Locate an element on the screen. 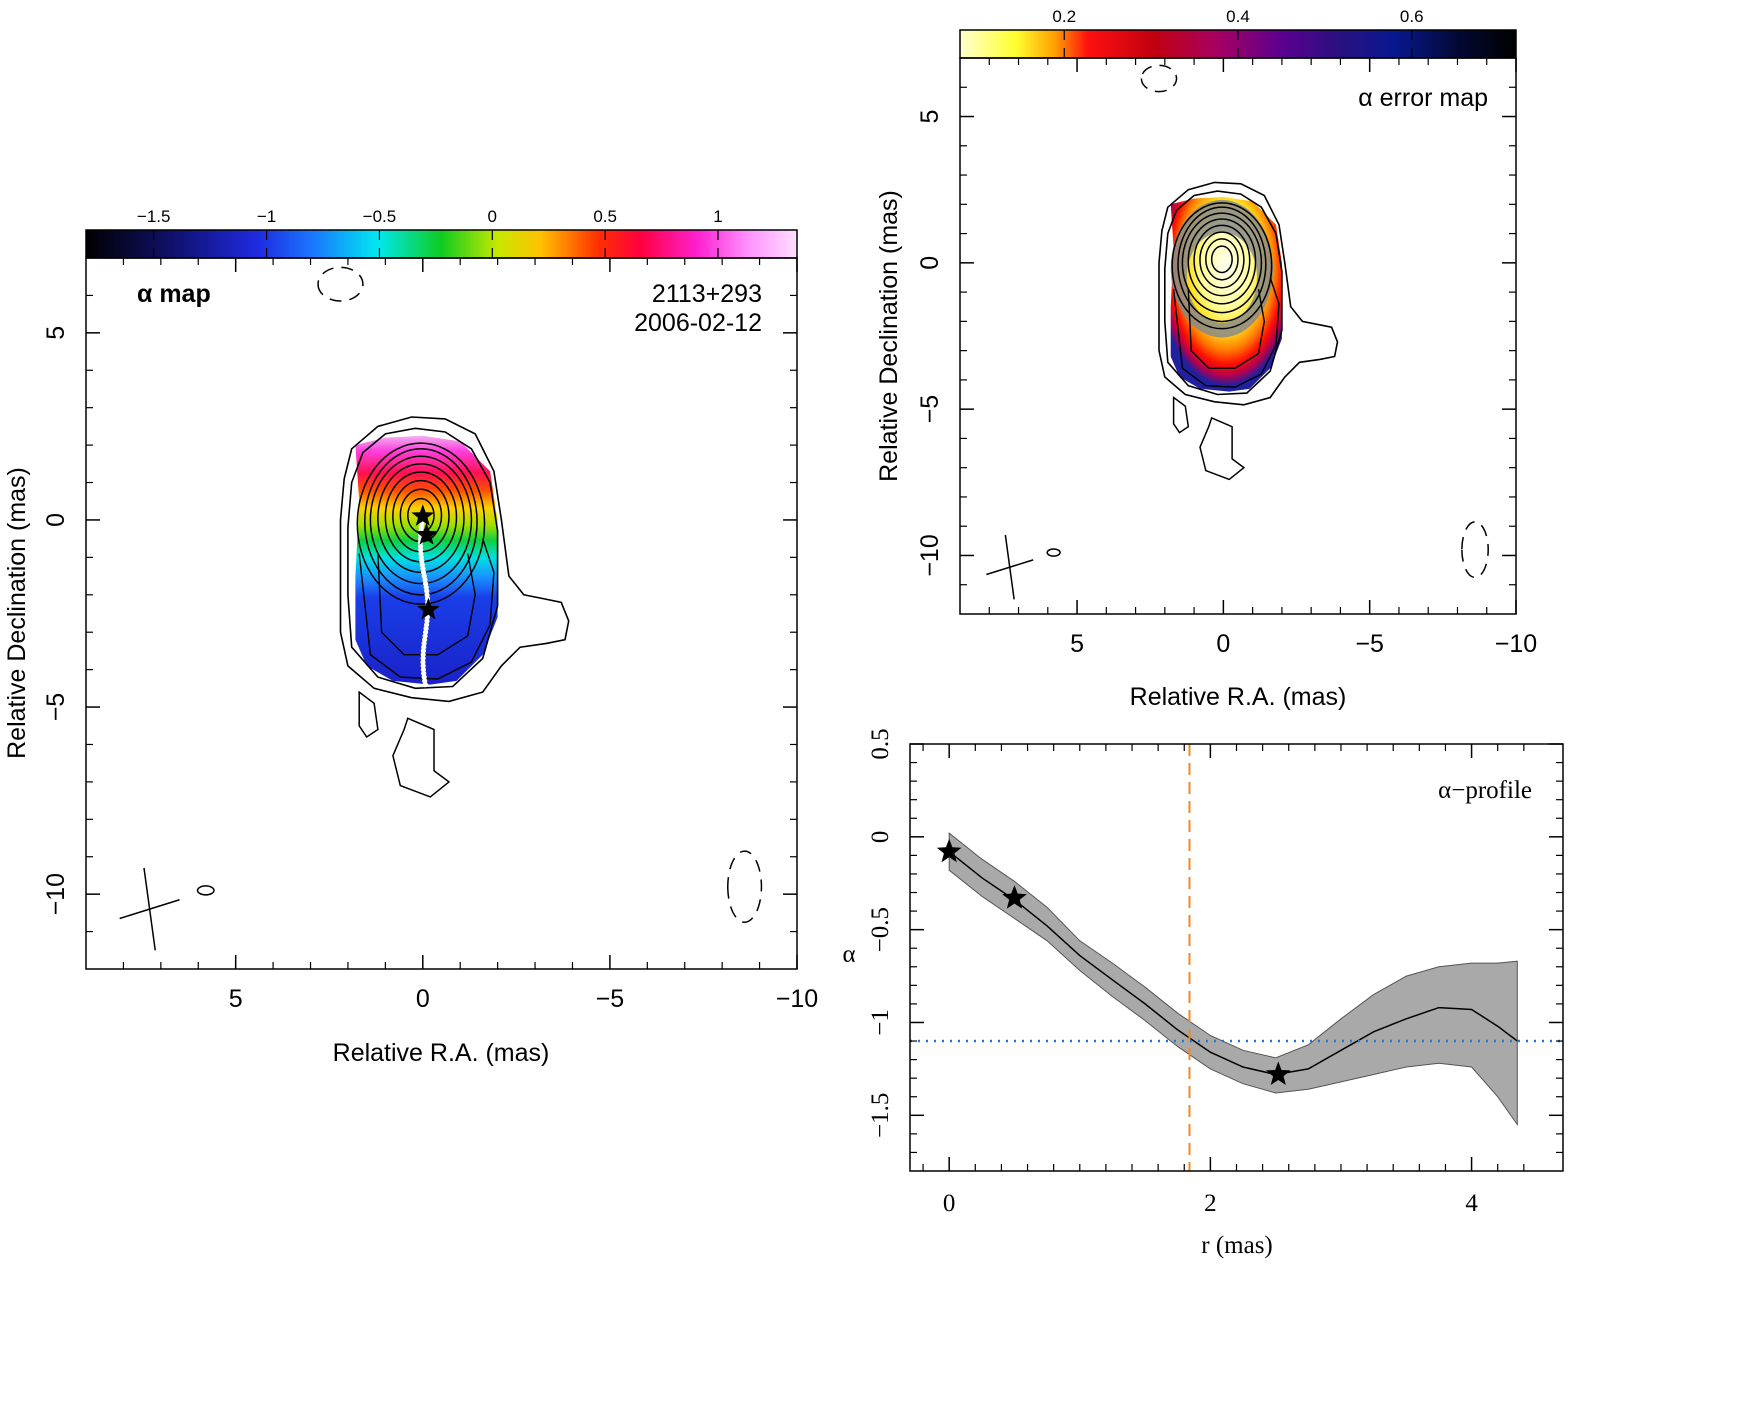  profile-component-markers is located at coordinates (1113, 961).